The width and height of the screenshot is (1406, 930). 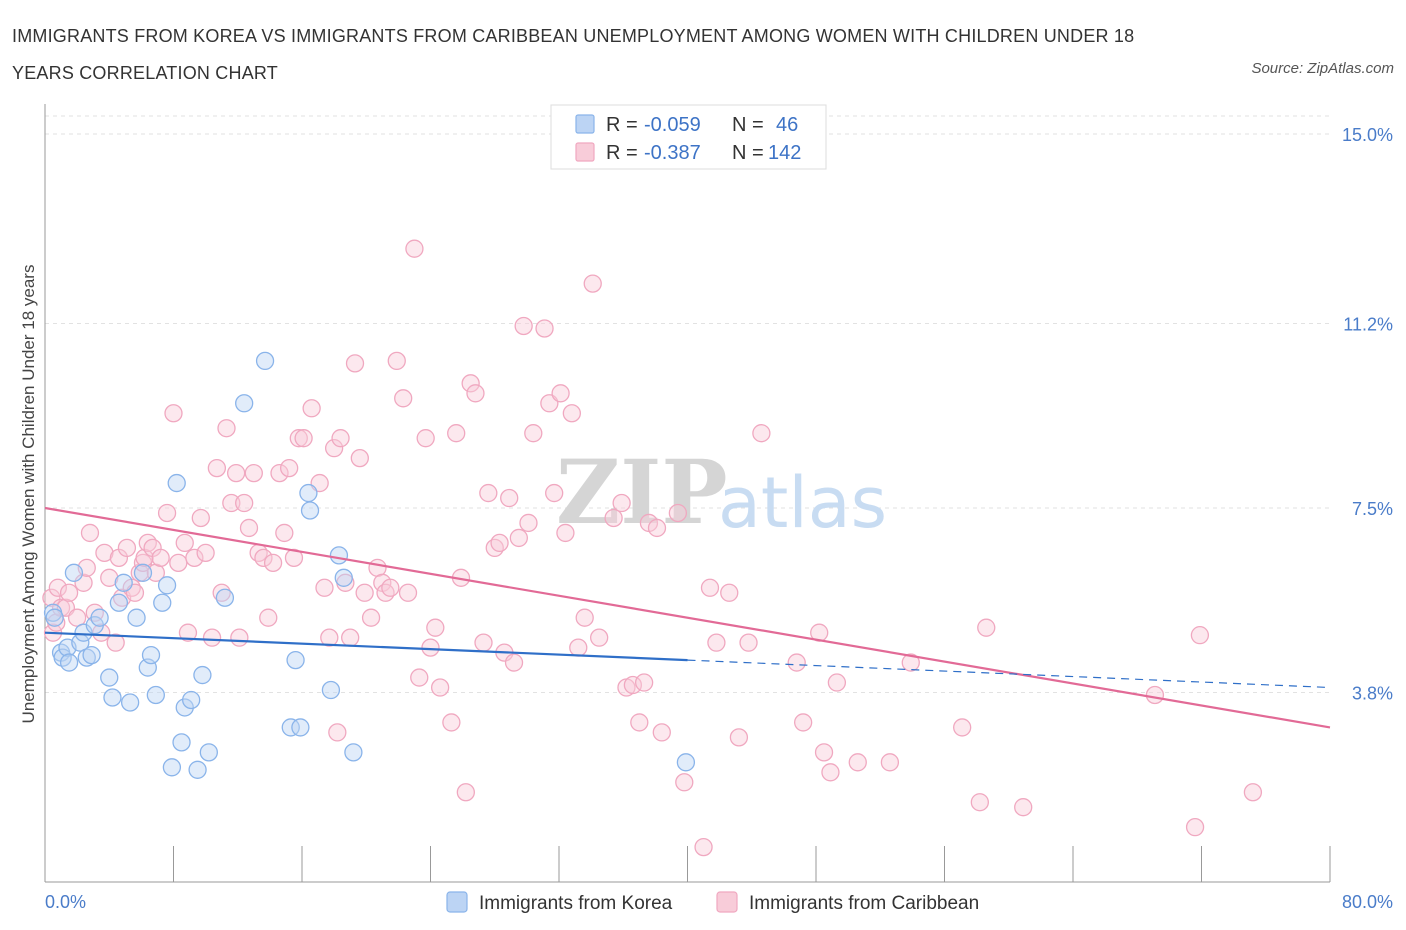 What do you see at coordinates (784, 153) in the screenshot?
I see `legend-caribbean-n-value: 142` at bounding box center [784, 153].